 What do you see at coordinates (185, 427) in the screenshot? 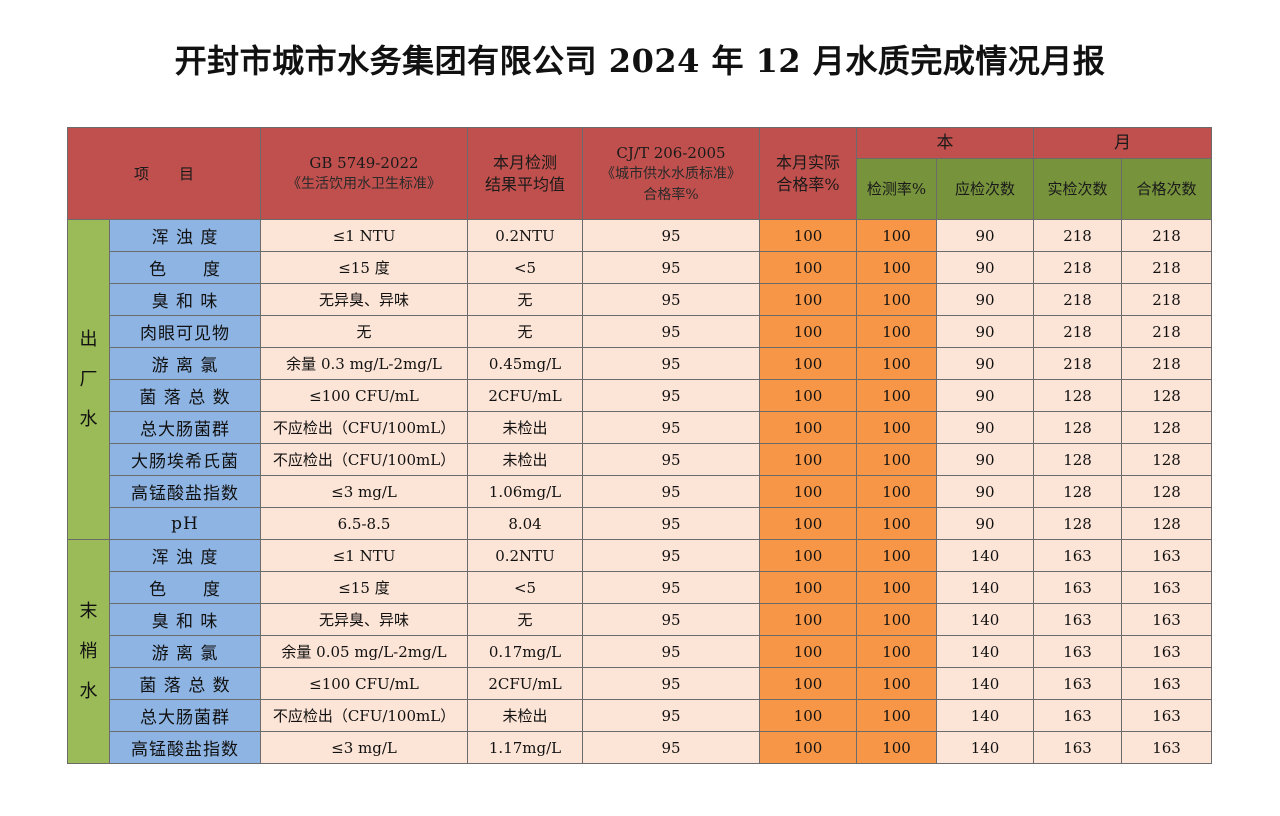
I see `row-item-name: 总大肠菌群` at bounding box center [185, 427].